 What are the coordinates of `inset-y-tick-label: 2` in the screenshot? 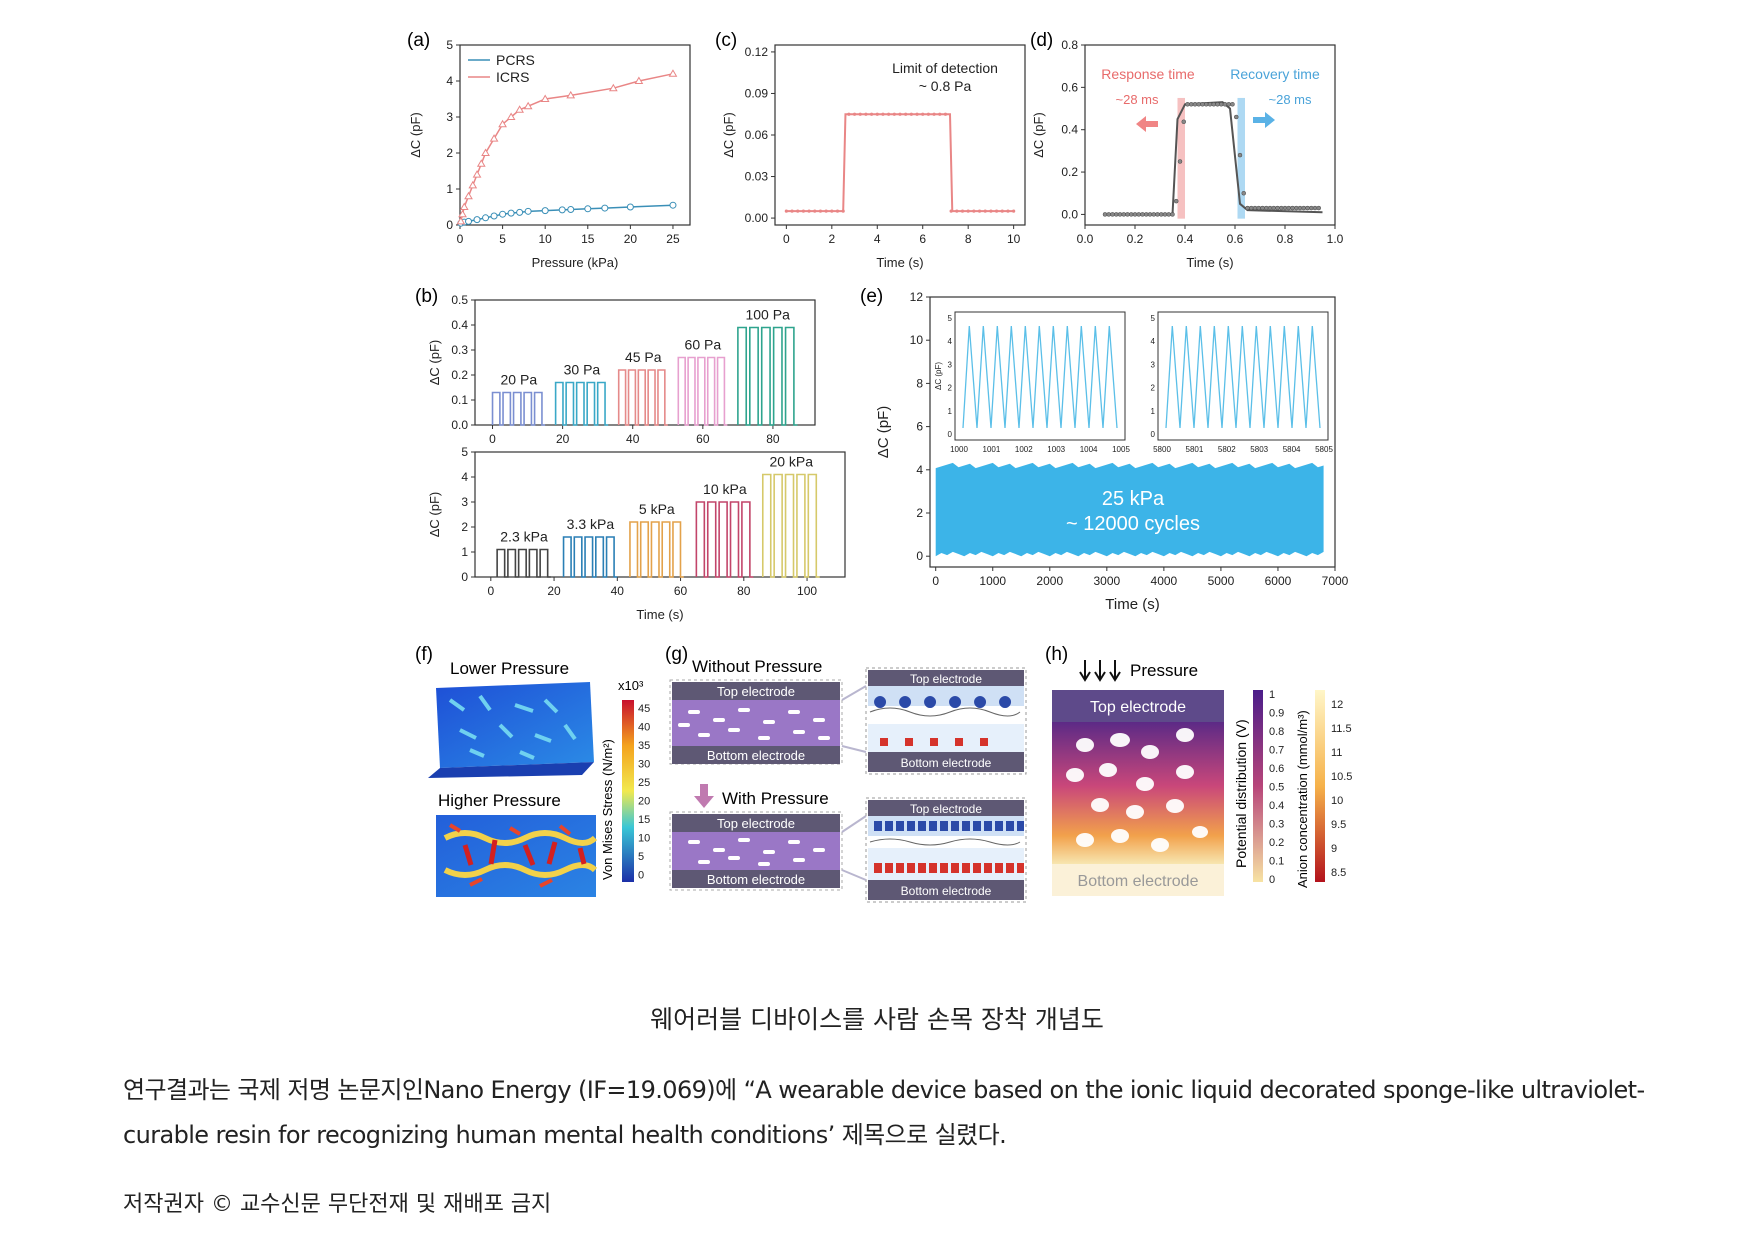 It's located at (950, 388).